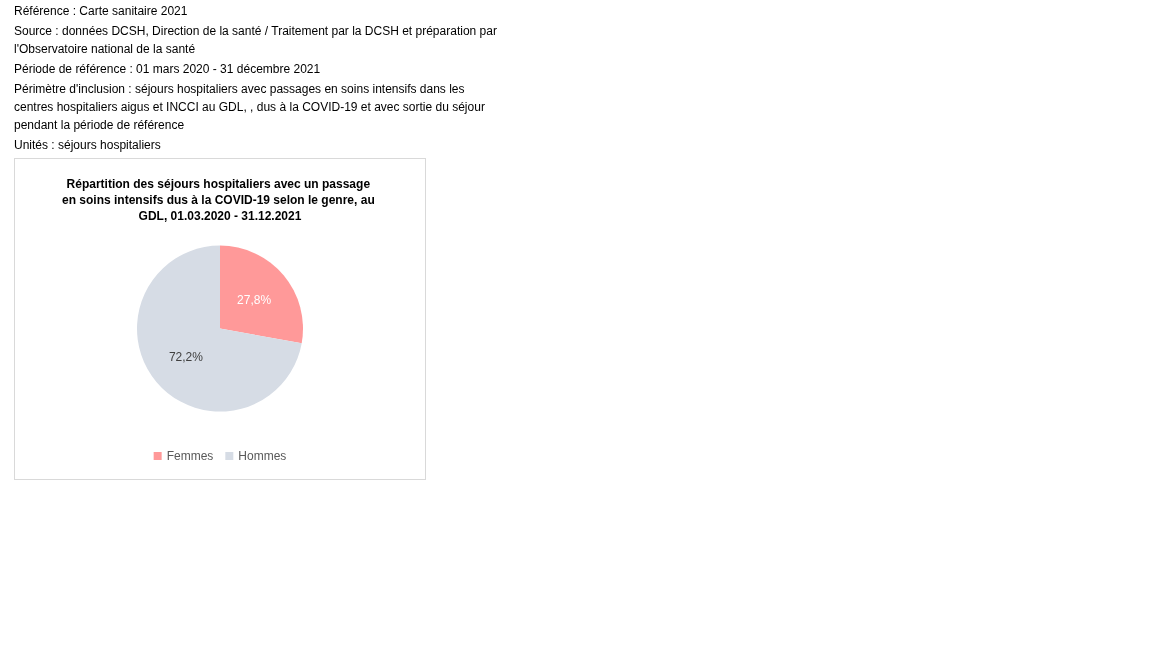  What do you see at coordinates (220, 200) in the screenshot?
I see `chart-title: Répartition des séjours hospitaliers avec un passage en soins intensifs dus à la COVID-19 selon le genre, au GDL, 01.03.2020 - 31.12.2021` at bounding box center [220, 200].